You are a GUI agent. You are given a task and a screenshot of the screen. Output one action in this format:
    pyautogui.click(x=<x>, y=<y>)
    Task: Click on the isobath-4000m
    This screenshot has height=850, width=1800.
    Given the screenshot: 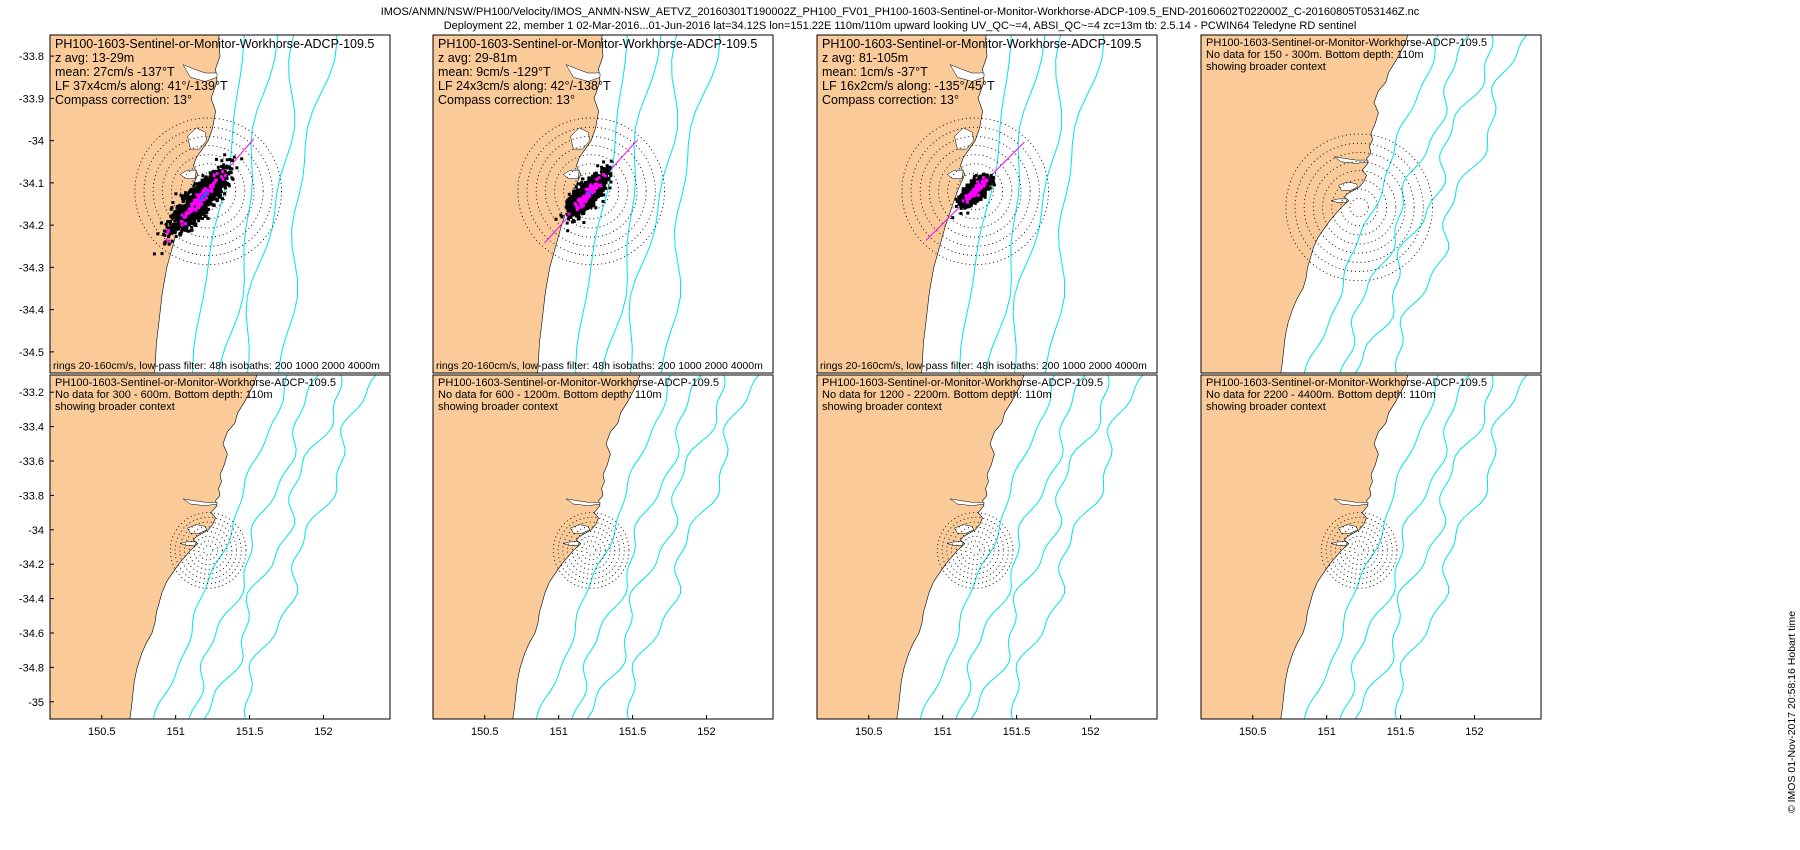 What is the action you would take?
    pyautogui.click(x=310, y=547)
    